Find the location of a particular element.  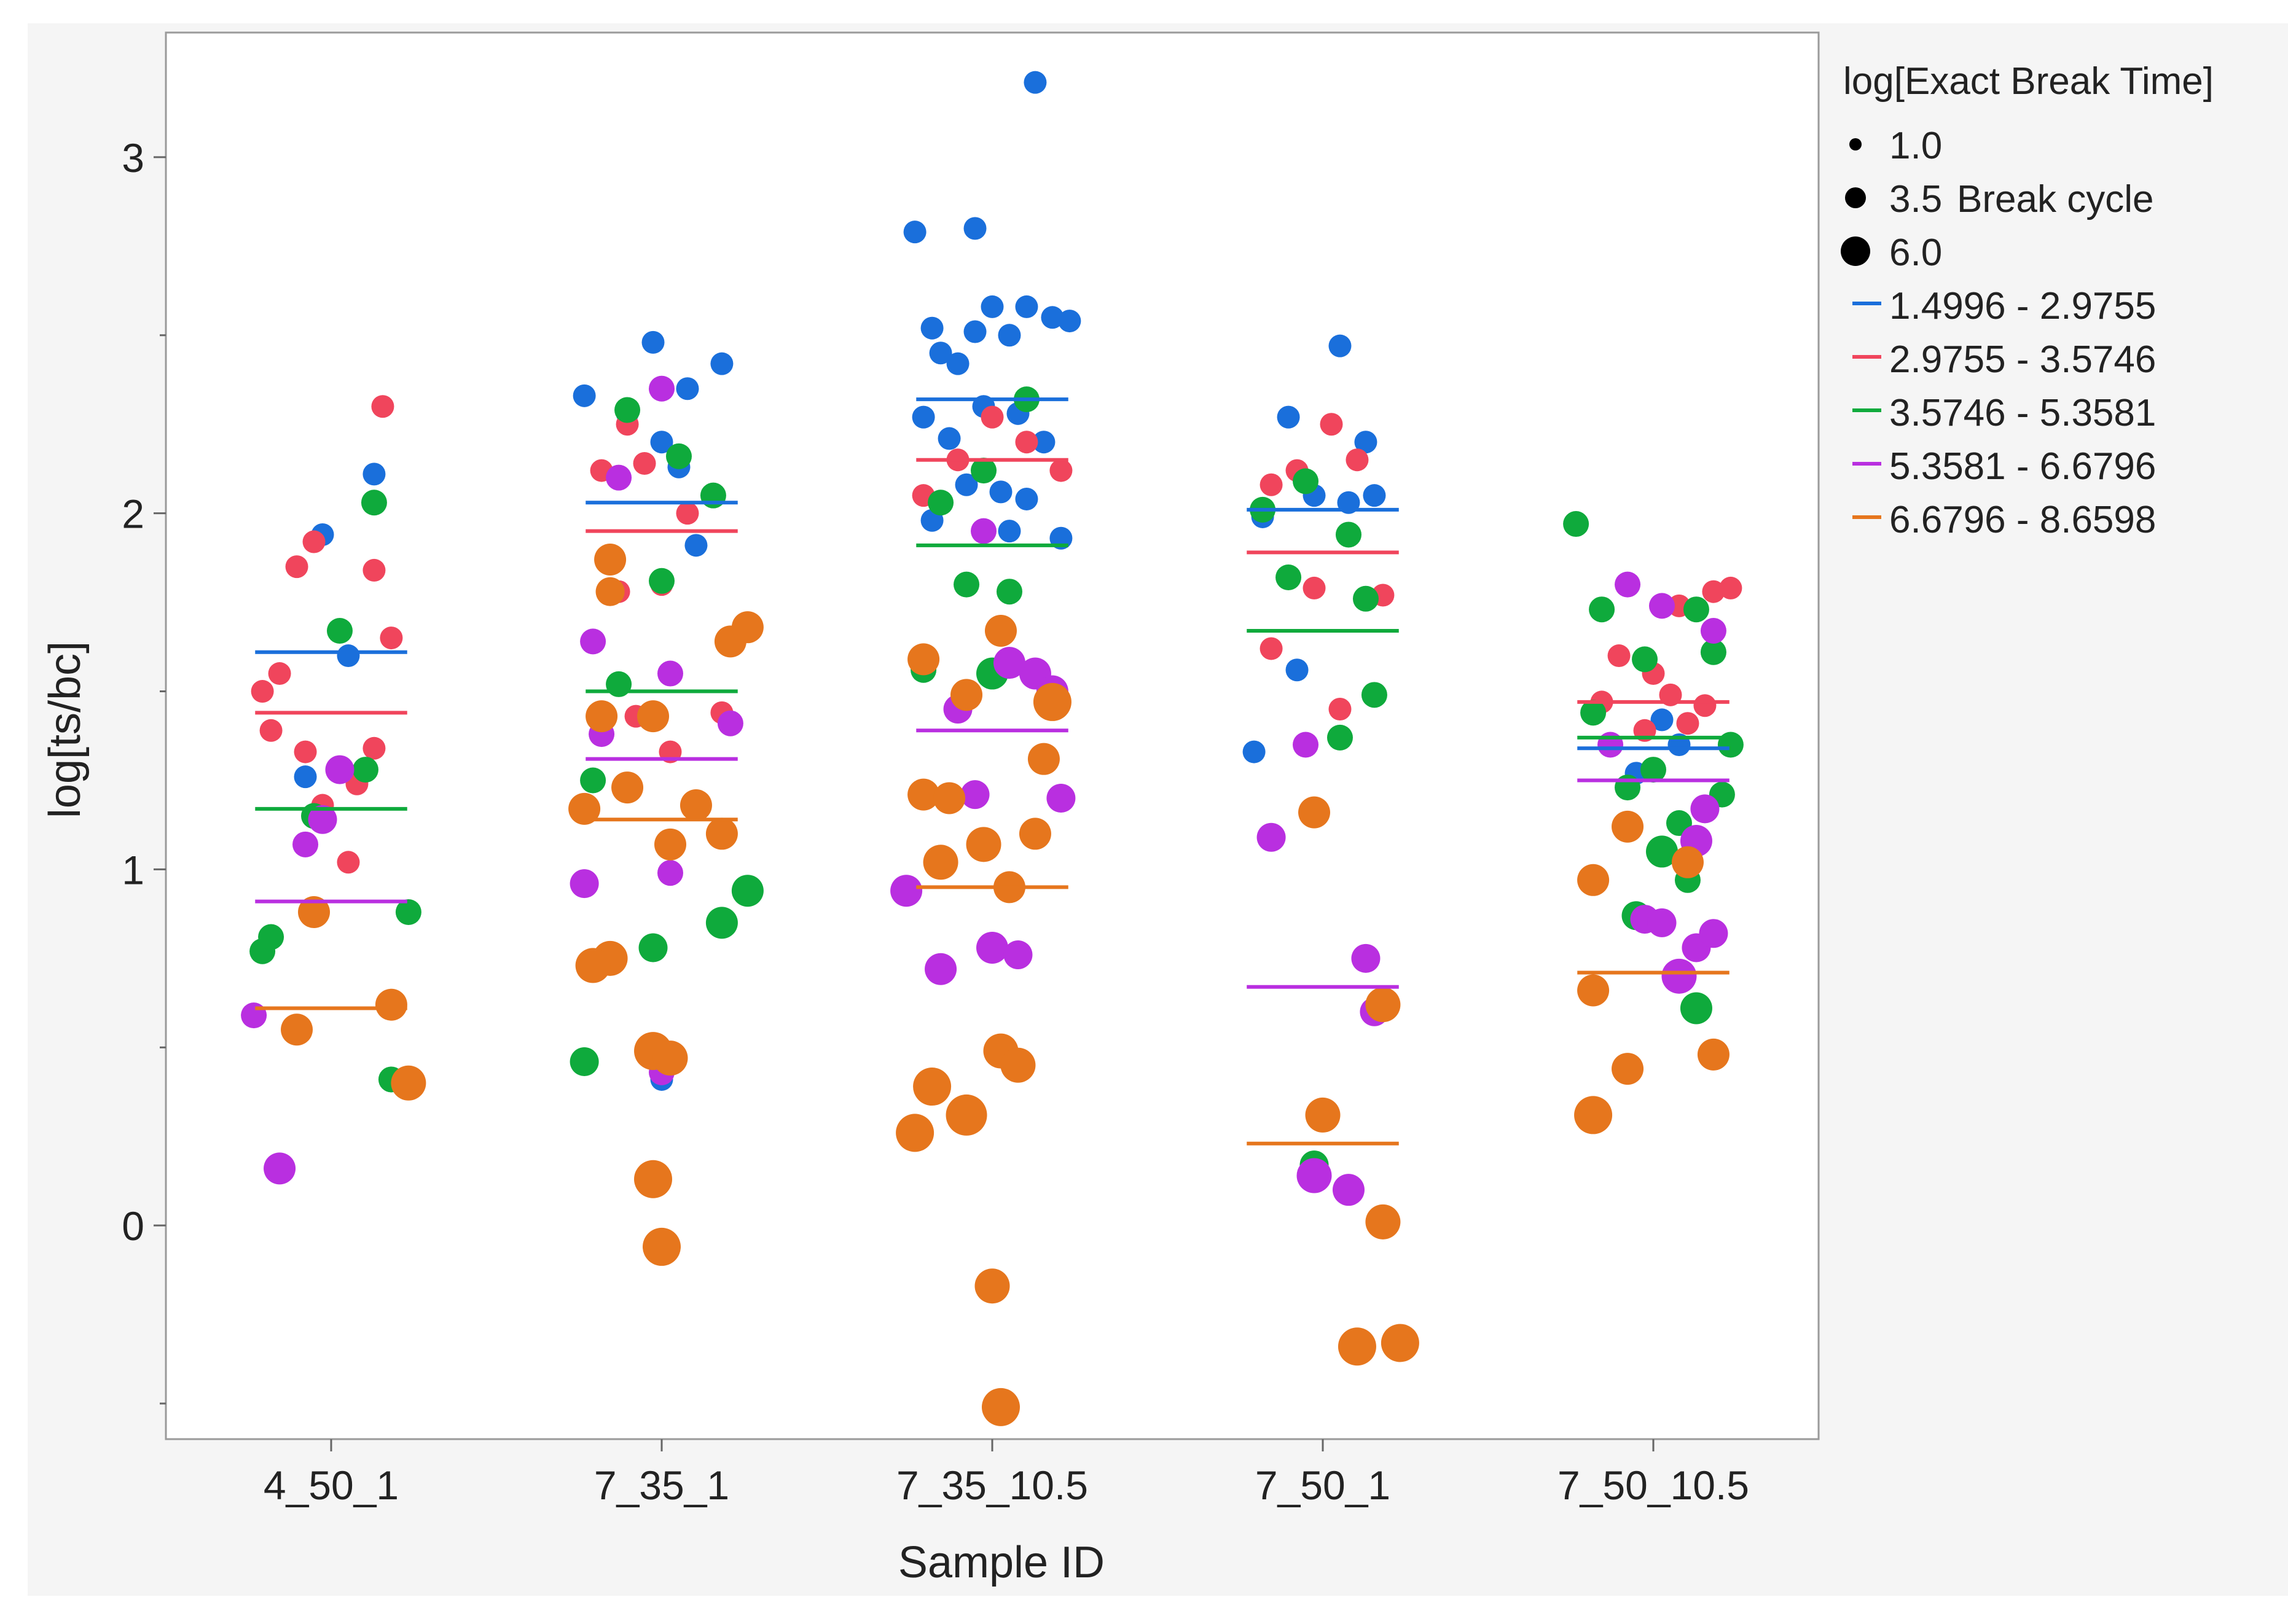

legend-color-label: 1.4996 - 2.9755 is located at coordinates (2023, 306).